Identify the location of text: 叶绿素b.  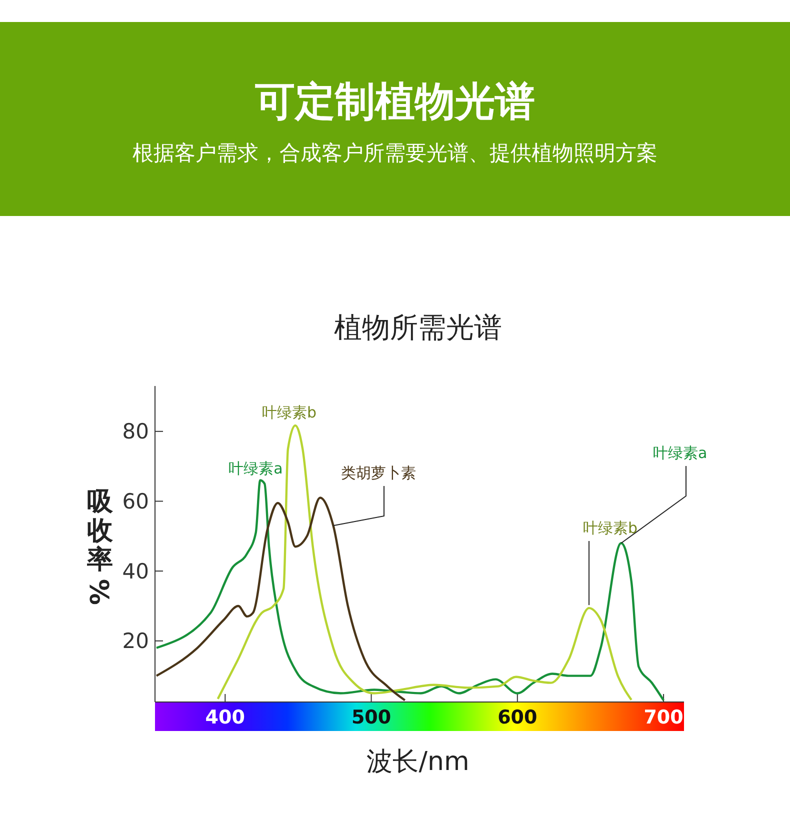
(610, 528).